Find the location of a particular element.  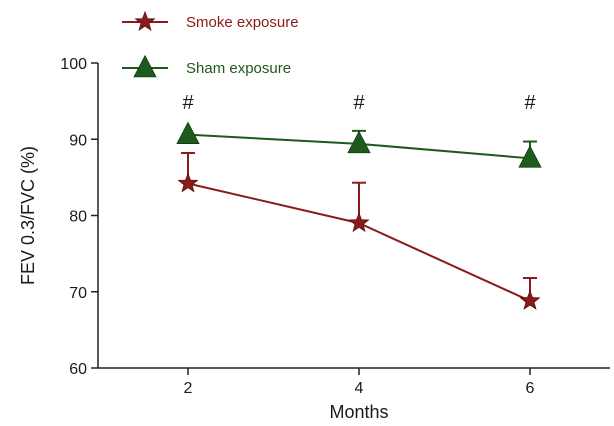

y-tick-label: 70 is located at coordinates (78, 293).